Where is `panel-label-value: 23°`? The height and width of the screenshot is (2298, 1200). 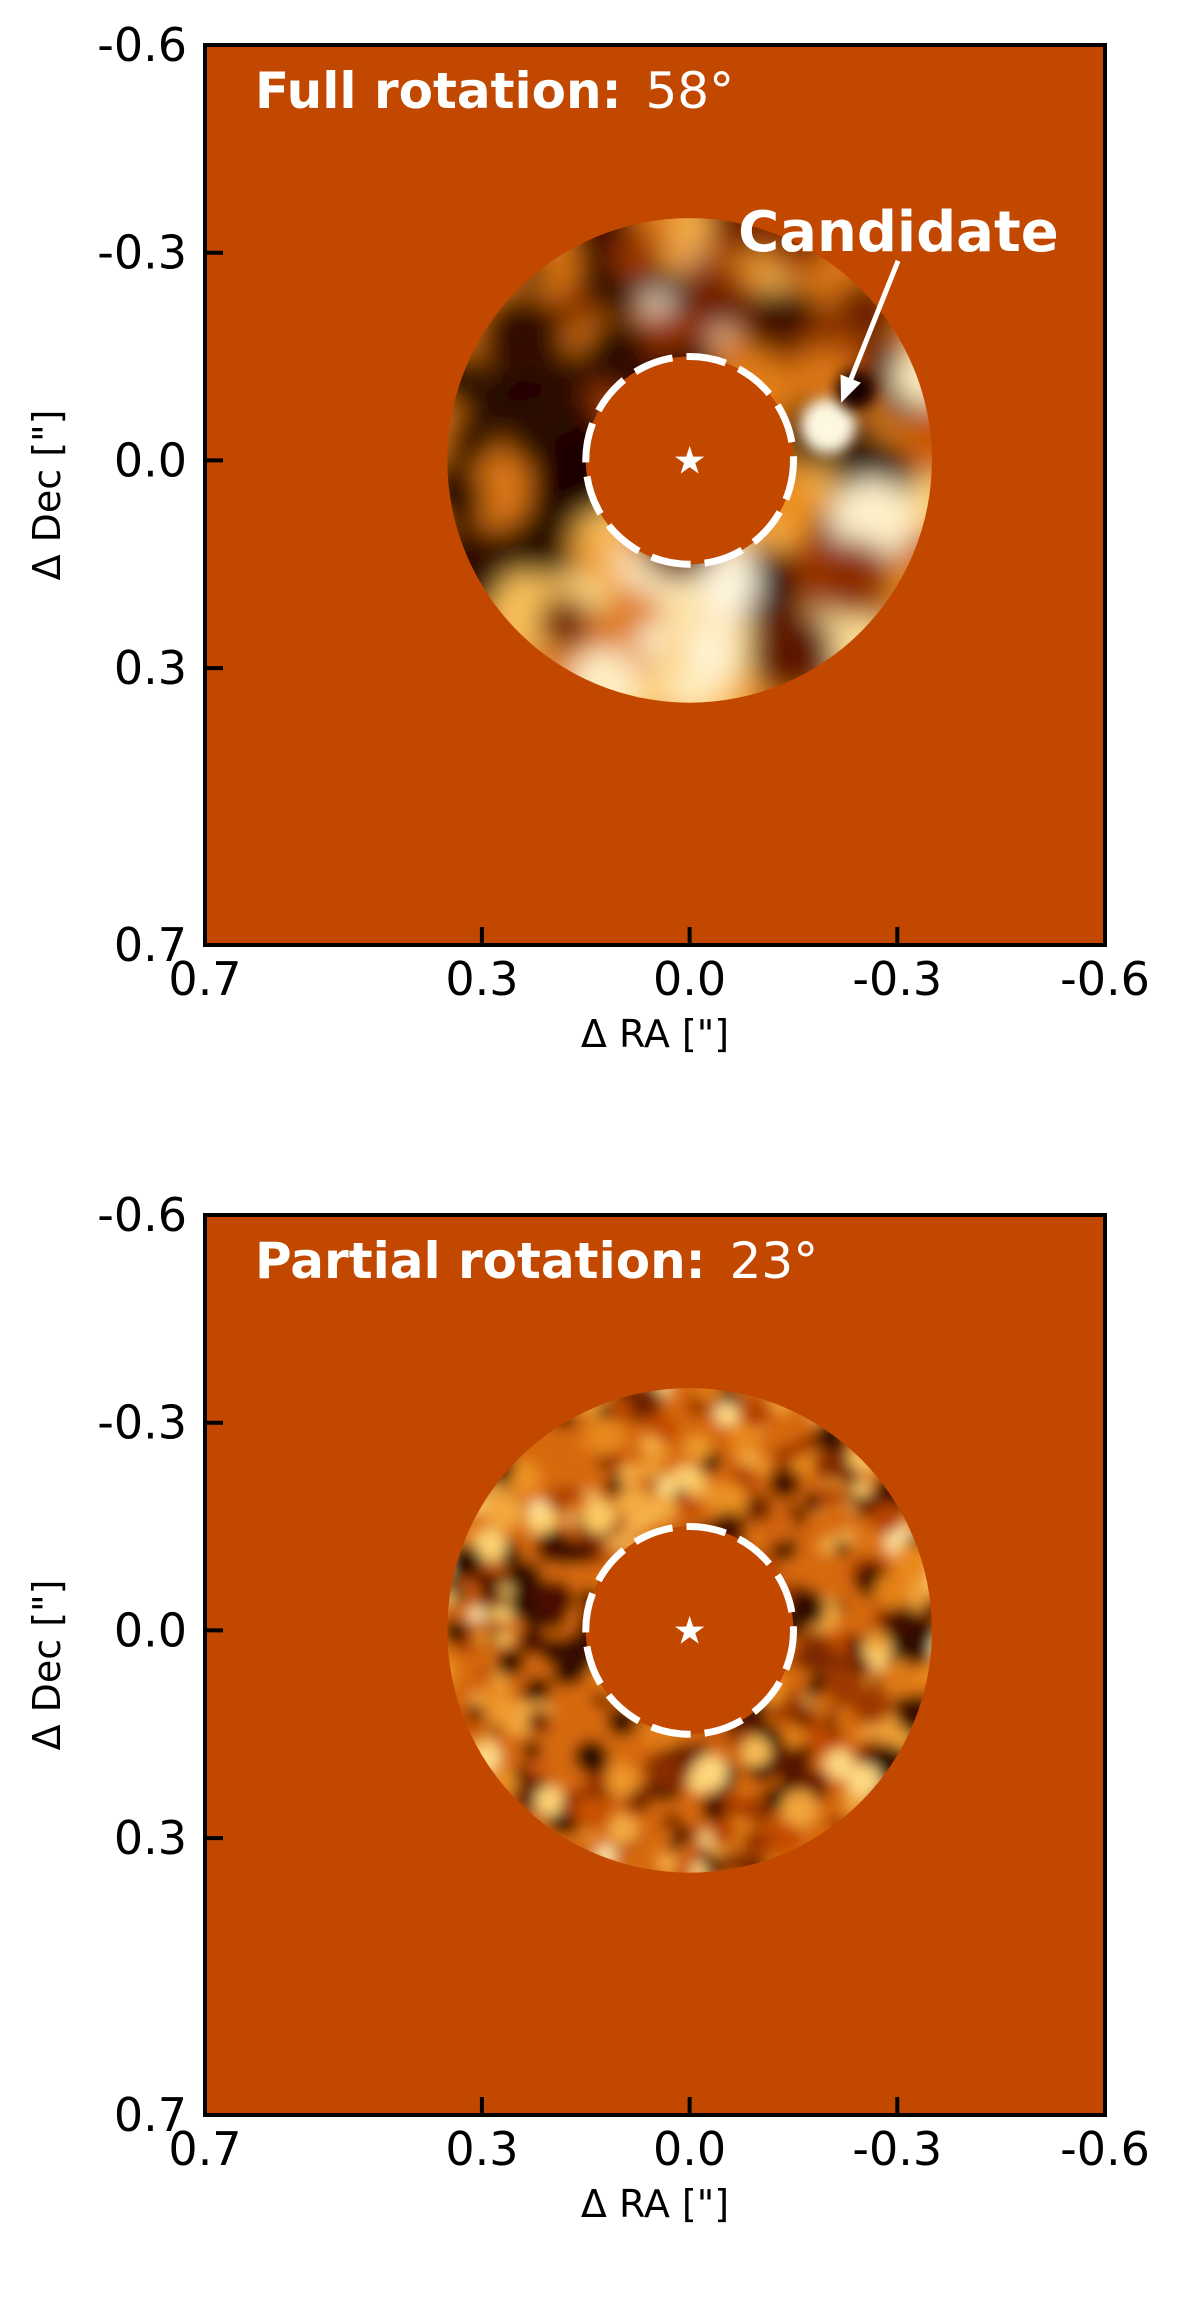 panel-label-value: 23° is located at coordinates (774, 1261).